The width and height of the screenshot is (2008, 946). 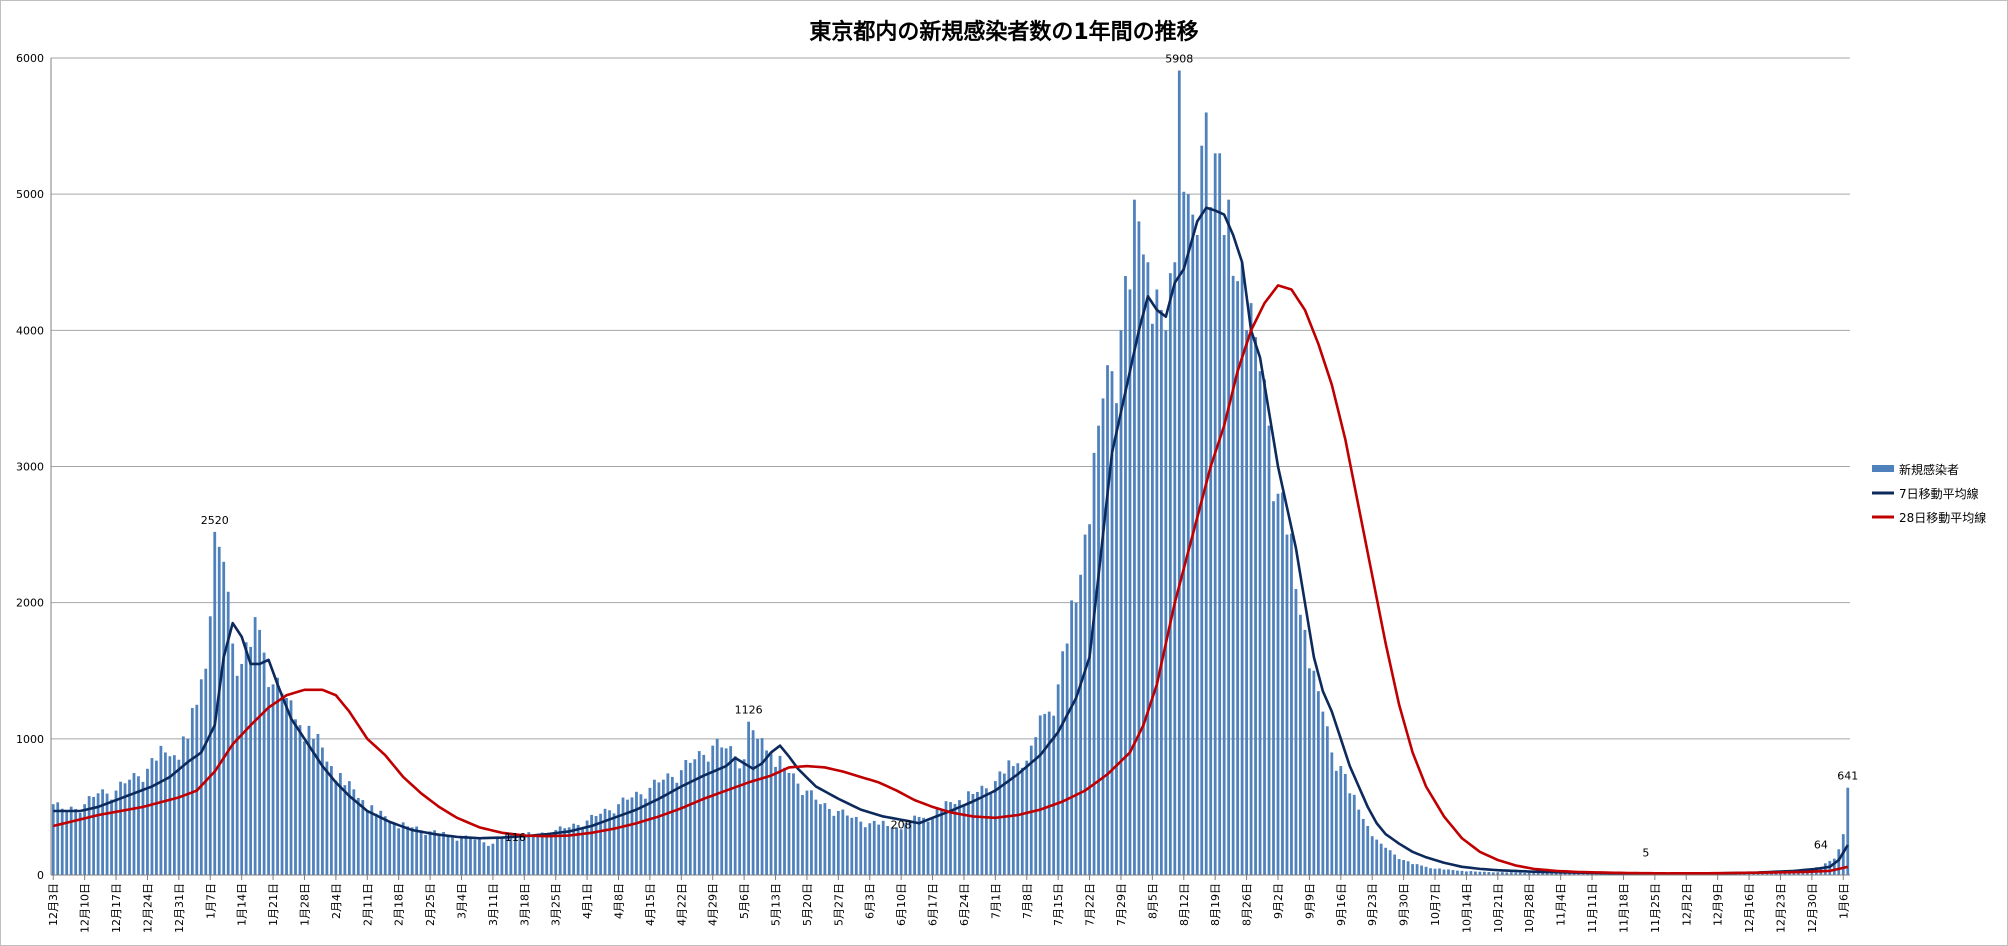 What do you see at coordinates (1278, 901) in the screenshot?
I see `x-tick-label: 9月2日` at bounding box center [1278, 901].